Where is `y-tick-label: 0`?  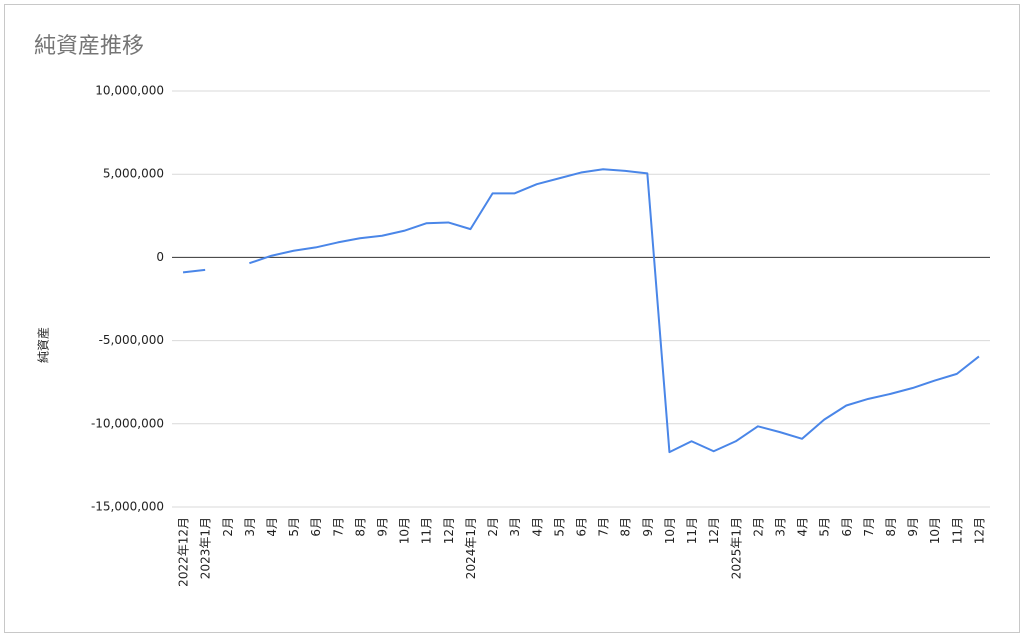 y-tick-label: 0 is located at coordinates (160, 257).